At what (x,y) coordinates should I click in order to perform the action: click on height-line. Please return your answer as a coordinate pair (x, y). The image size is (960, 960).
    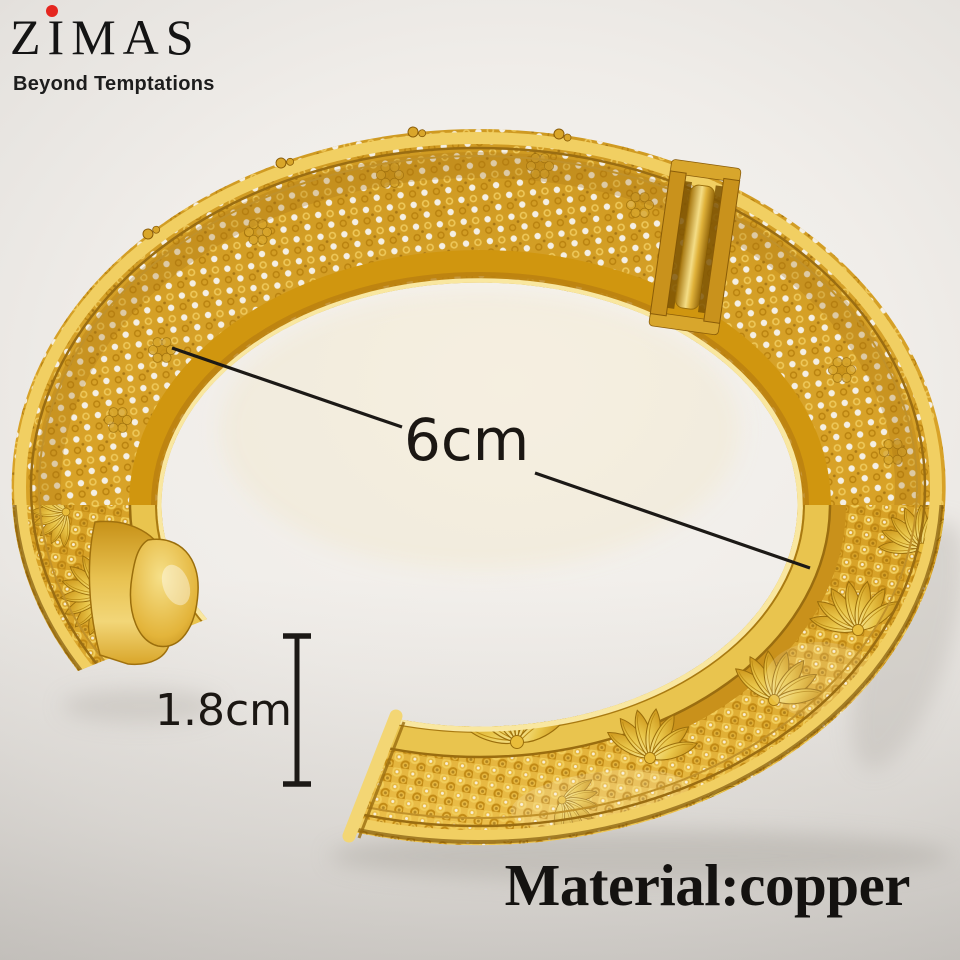
    Looking at the image, I should click on (297, 710).